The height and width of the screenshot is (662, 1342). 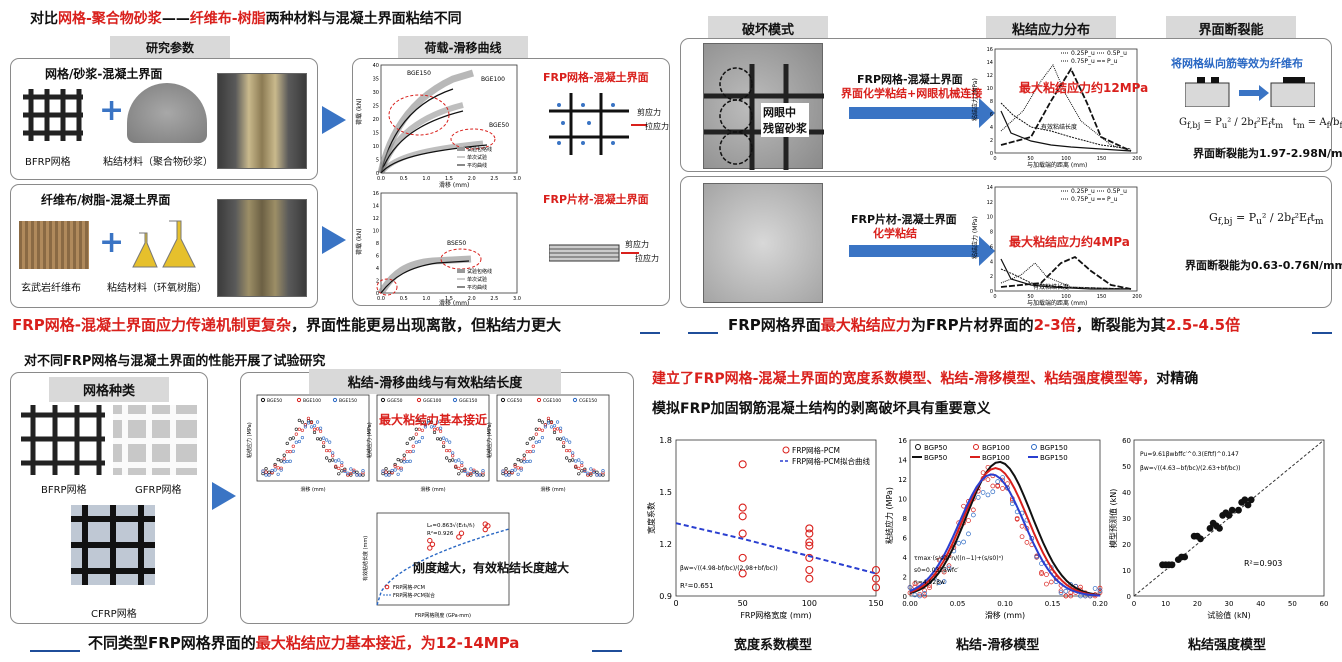 What do you see at coordinates (1054, 448) in the screenshot?
I see `legend-item: BGP150` at bounding box center [1054, 448].